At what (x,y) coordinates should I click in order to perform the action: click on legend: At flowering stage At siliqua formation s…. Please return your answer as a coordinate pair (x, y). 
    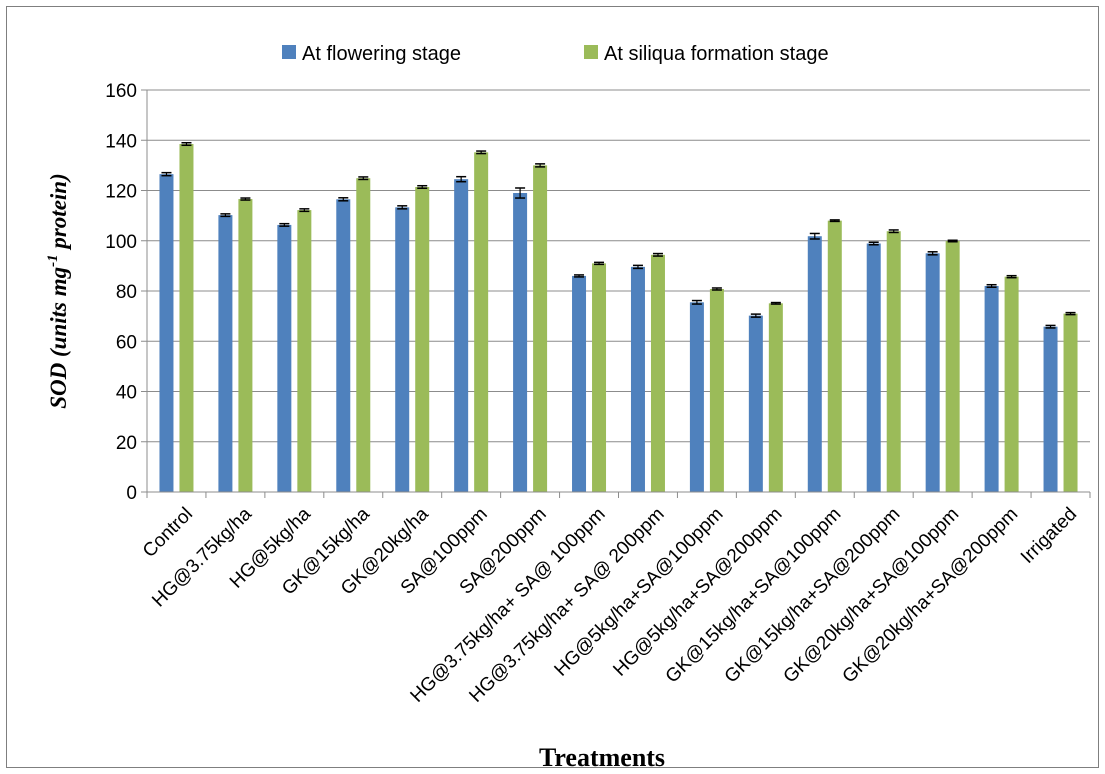
    Looking at the image, I should click on (555, 54).